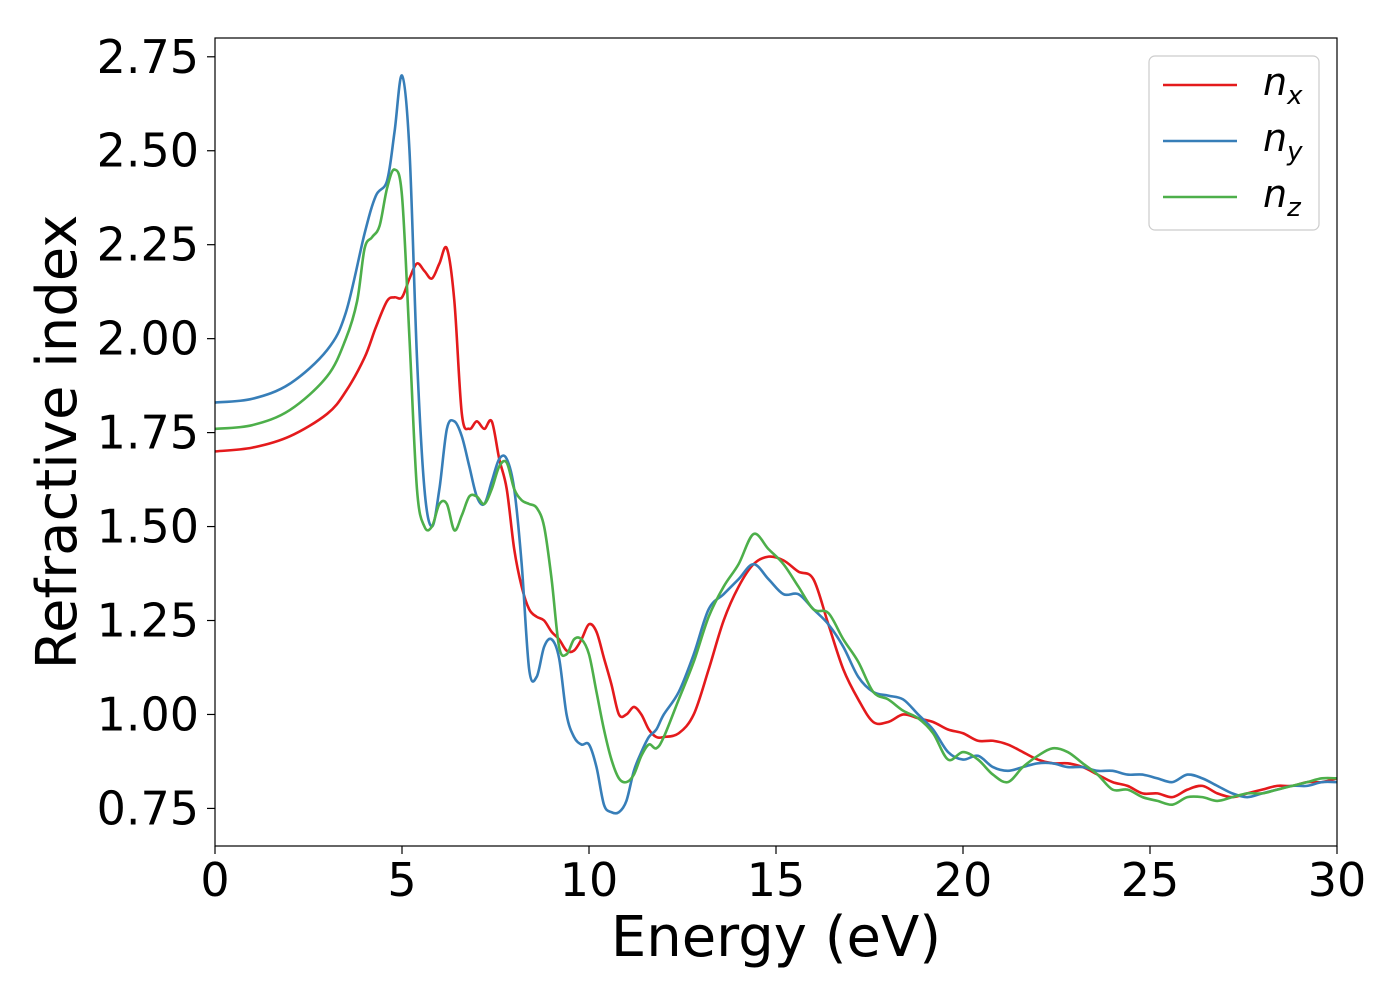 This screenshot has width=1400, height=1000. What do you see at coordinates (963, 880) in the screenshot?
I see `x-tick-label: 20` at bounding box center [963, 880].